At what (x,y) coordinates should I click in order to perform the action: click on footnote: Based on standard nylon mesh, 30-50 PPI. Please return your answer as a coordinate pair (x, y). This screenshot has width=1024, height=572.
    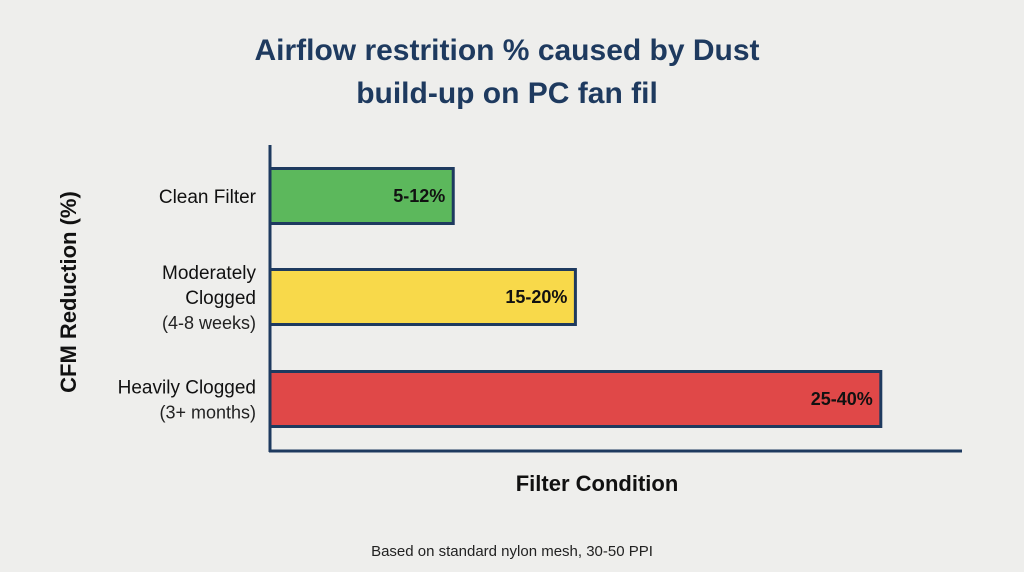
    Looking at the image, I should click on (512, 551).